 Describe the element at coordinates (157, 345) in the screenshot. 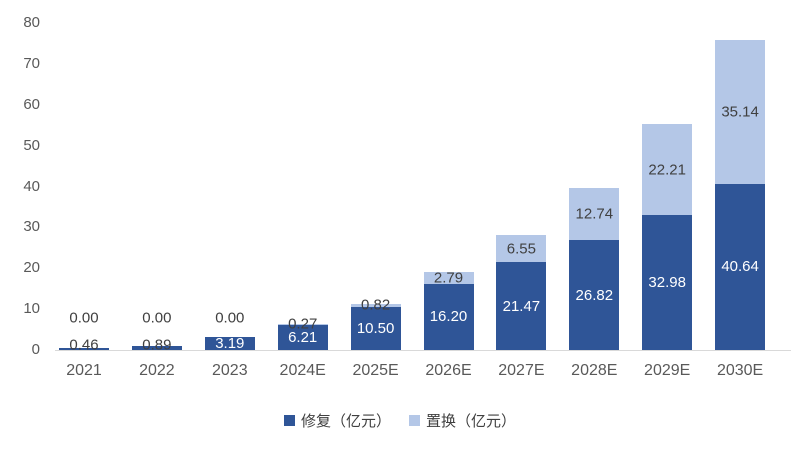

I see `value-label-repair: 0.89` at that location.